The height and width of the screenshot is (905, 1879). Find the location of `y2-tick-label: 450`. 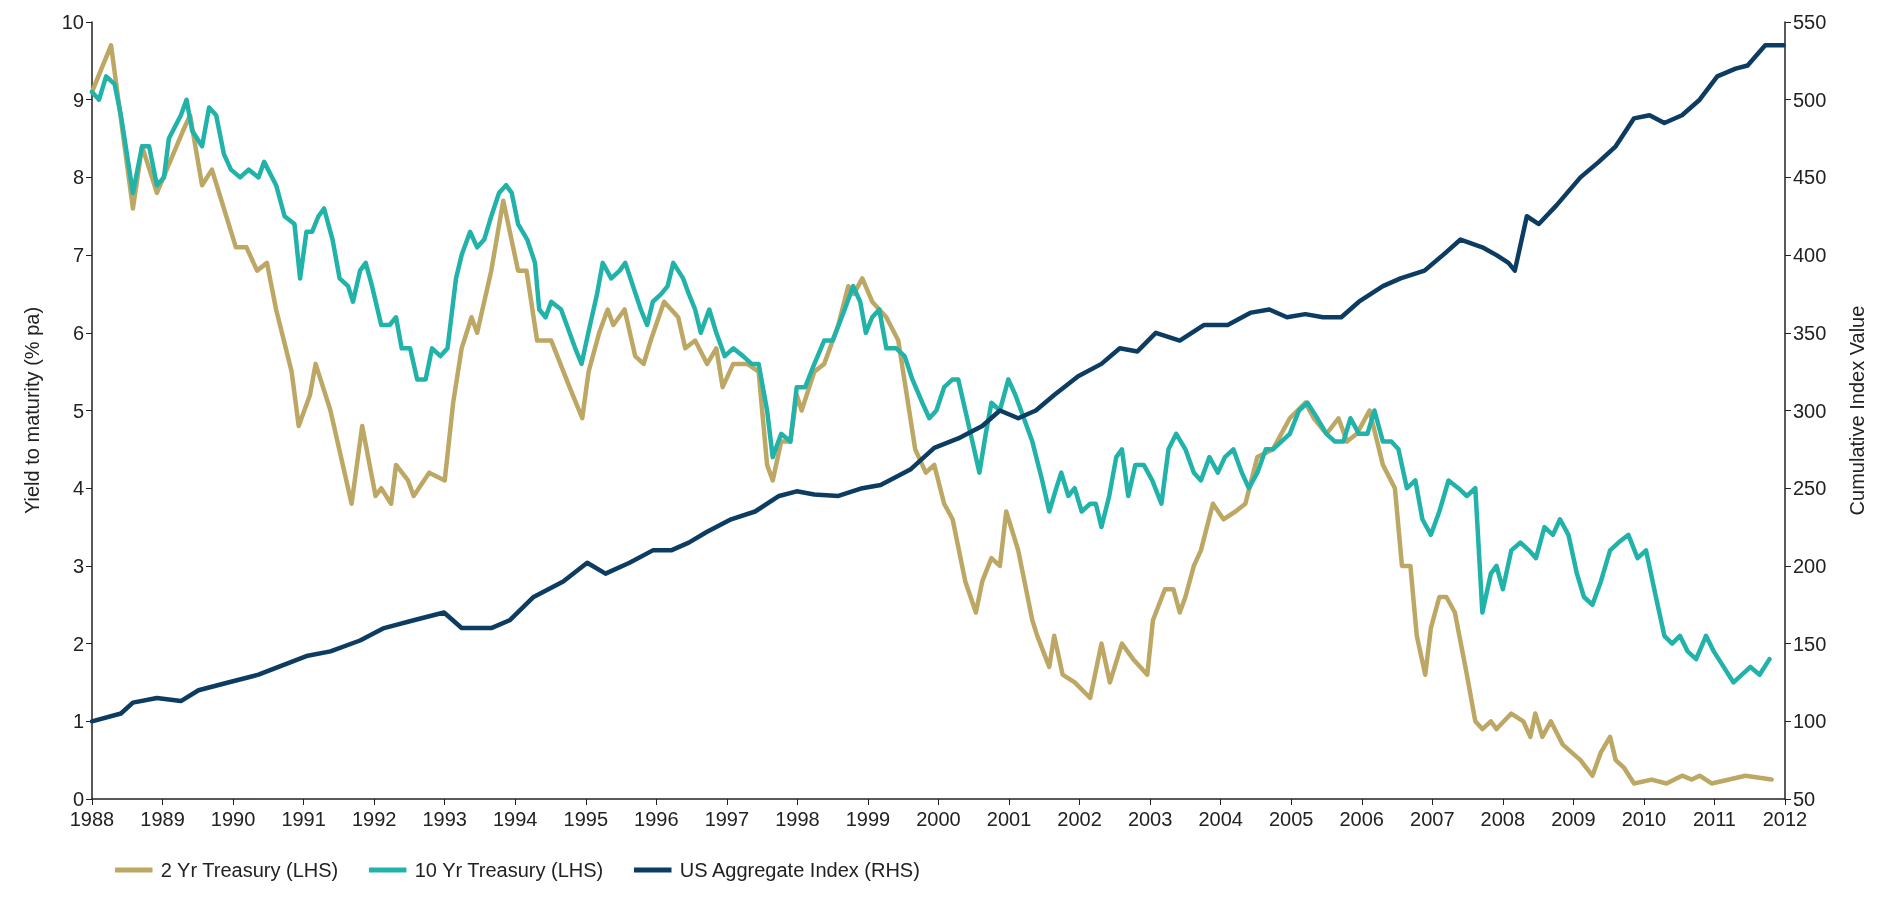

y2-tick-label: 450 is located at coordinates (1810, 177).